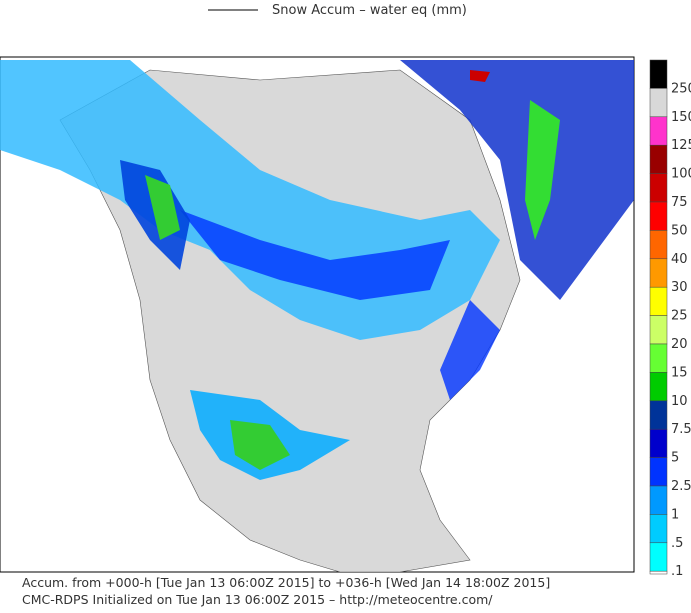 The image size is (691, 613). Describe the element at coordinates (679, 316) in the screenshot. I see `legend-label: 25` at that location.